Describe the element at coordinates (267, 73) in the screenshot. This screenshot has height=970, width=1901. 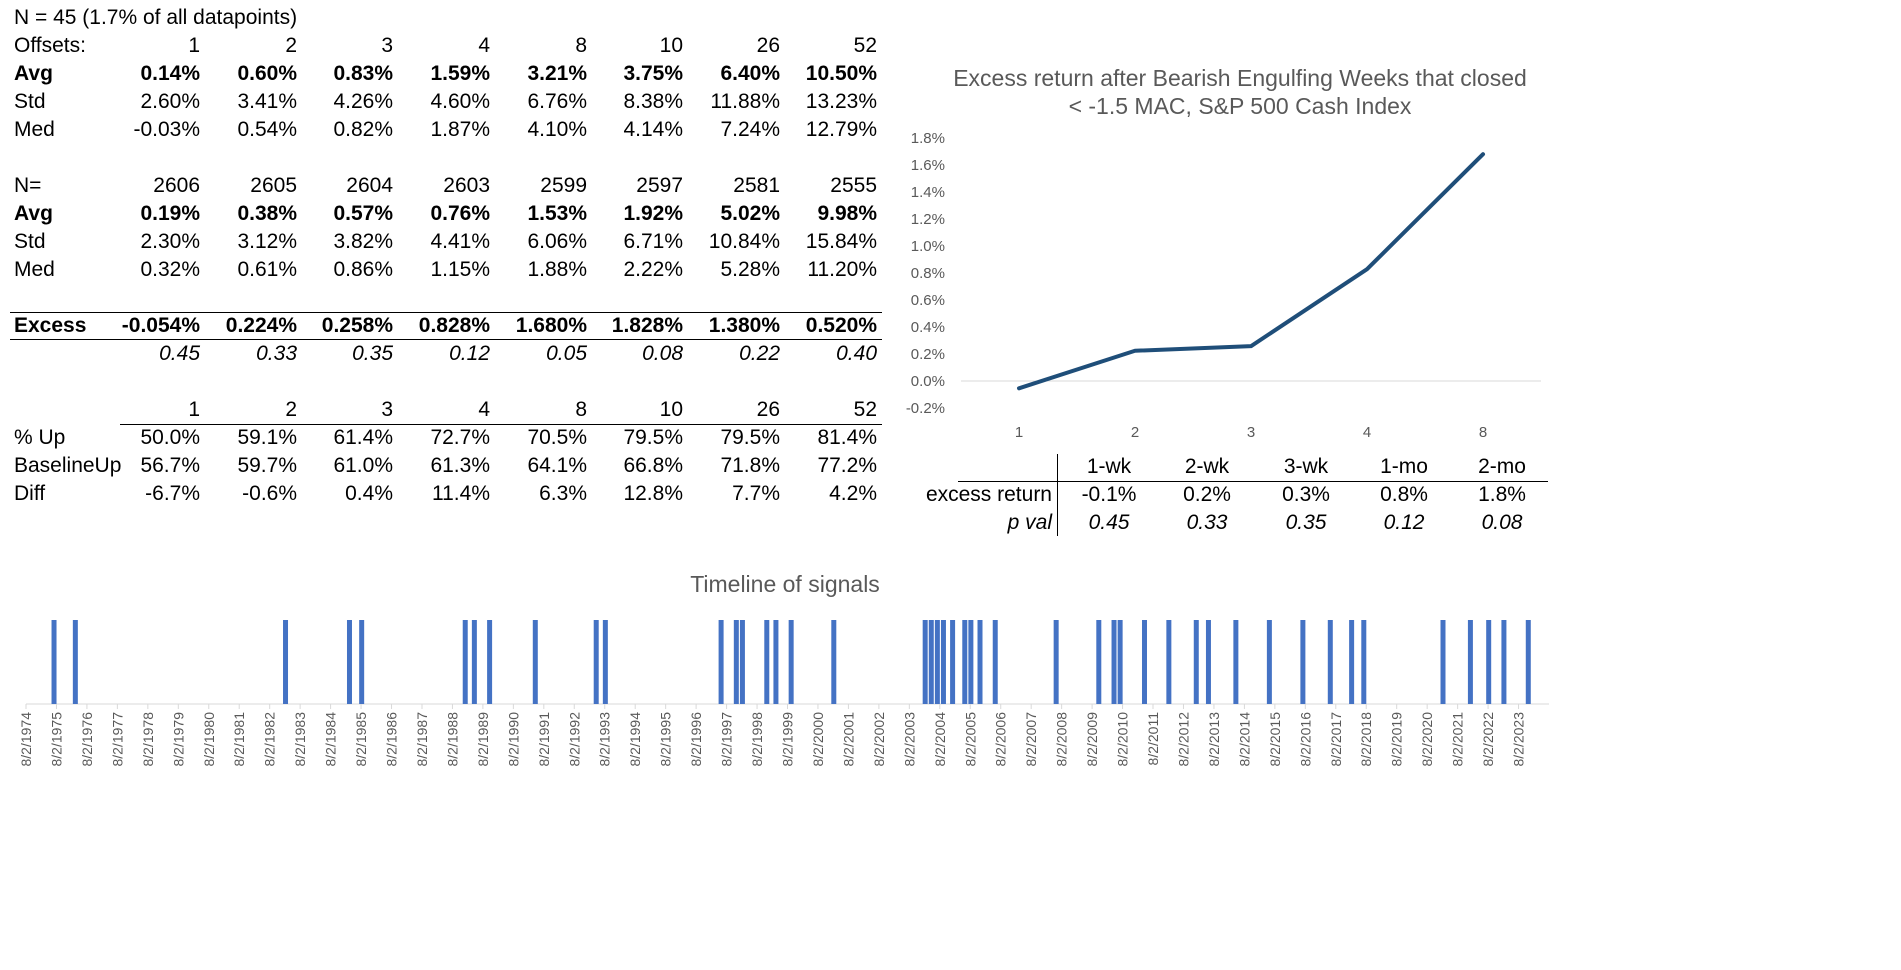
I see `signal-avg-value-2: 0.60%` at that location.